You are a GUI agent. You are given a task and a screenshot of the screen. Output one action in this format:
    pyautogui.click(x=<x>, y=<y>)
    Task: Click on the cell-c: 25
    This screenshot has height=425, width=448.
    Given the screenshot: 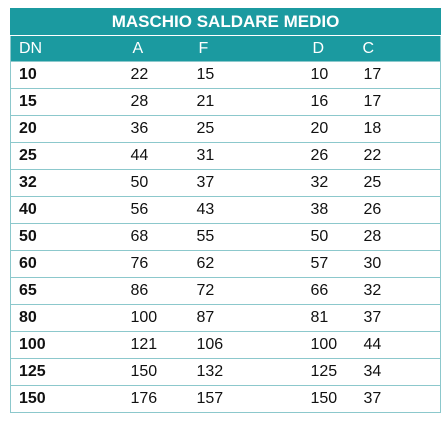 What is the action you would take?
    pyautogui.click(x=396, y=183)
    